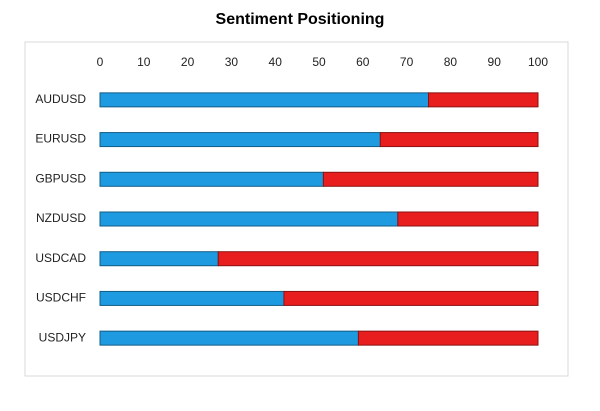 This screenshot has height=411, width=600. I want to click on x-tick-label: 40, so click(276, 62).